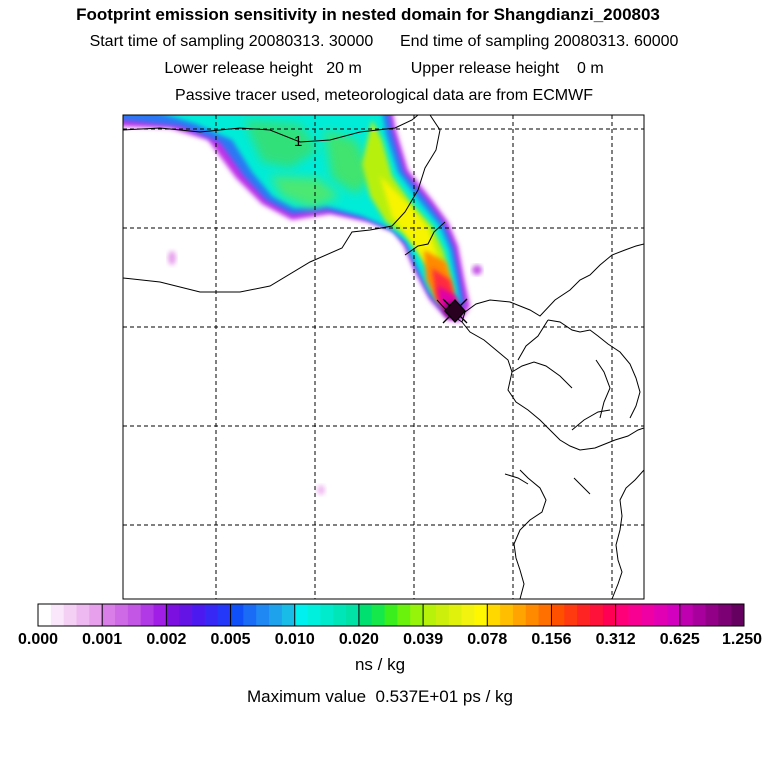 Image resolution: width=768 pixels, height=768 pixels. I want to click on colorbar-frame, so click(391, 615).